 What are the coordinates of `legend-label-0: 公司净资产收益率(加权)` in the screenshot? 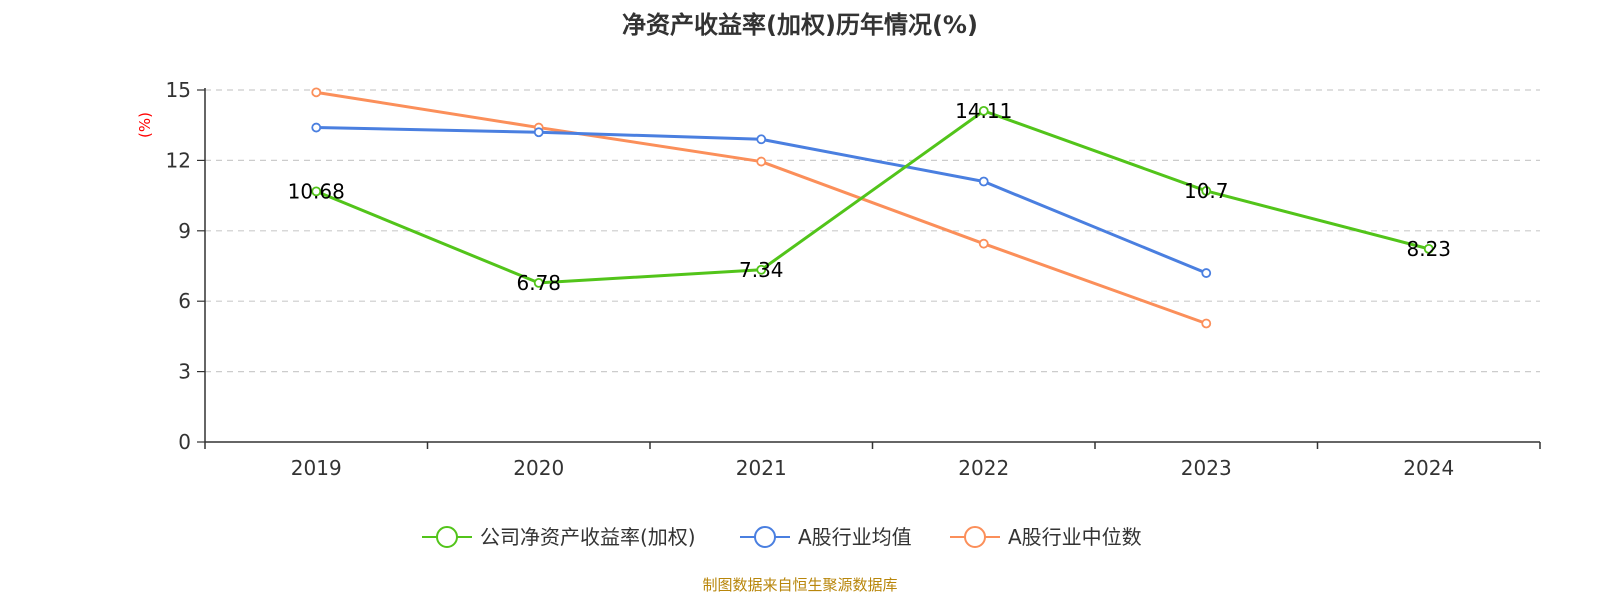 It's located at (588, 537).